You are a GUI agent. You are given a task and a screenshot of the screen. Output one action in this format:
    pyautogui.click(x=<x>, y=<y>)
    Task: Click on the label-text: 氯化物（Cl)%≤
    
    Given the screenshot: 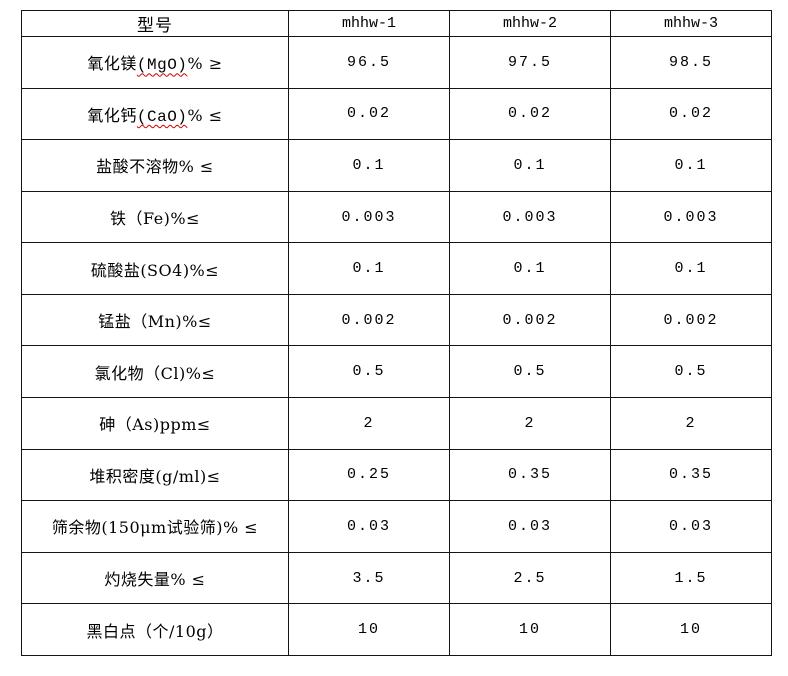 What is the action you would take?
    pyautogui.click(x=155, y=373)
    